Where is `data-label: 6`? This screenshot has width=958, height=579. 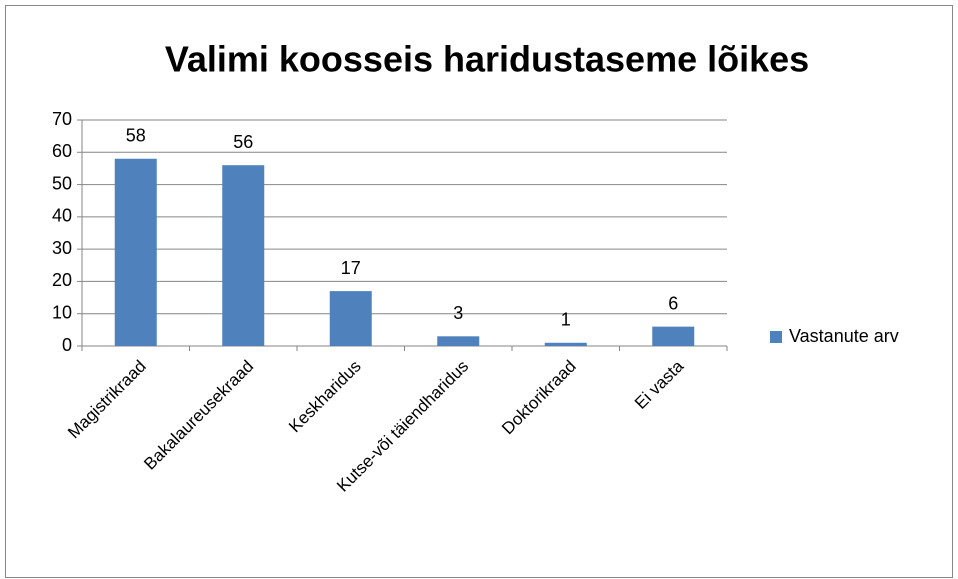
data-label: 6 is located at coordinates (673, 303).